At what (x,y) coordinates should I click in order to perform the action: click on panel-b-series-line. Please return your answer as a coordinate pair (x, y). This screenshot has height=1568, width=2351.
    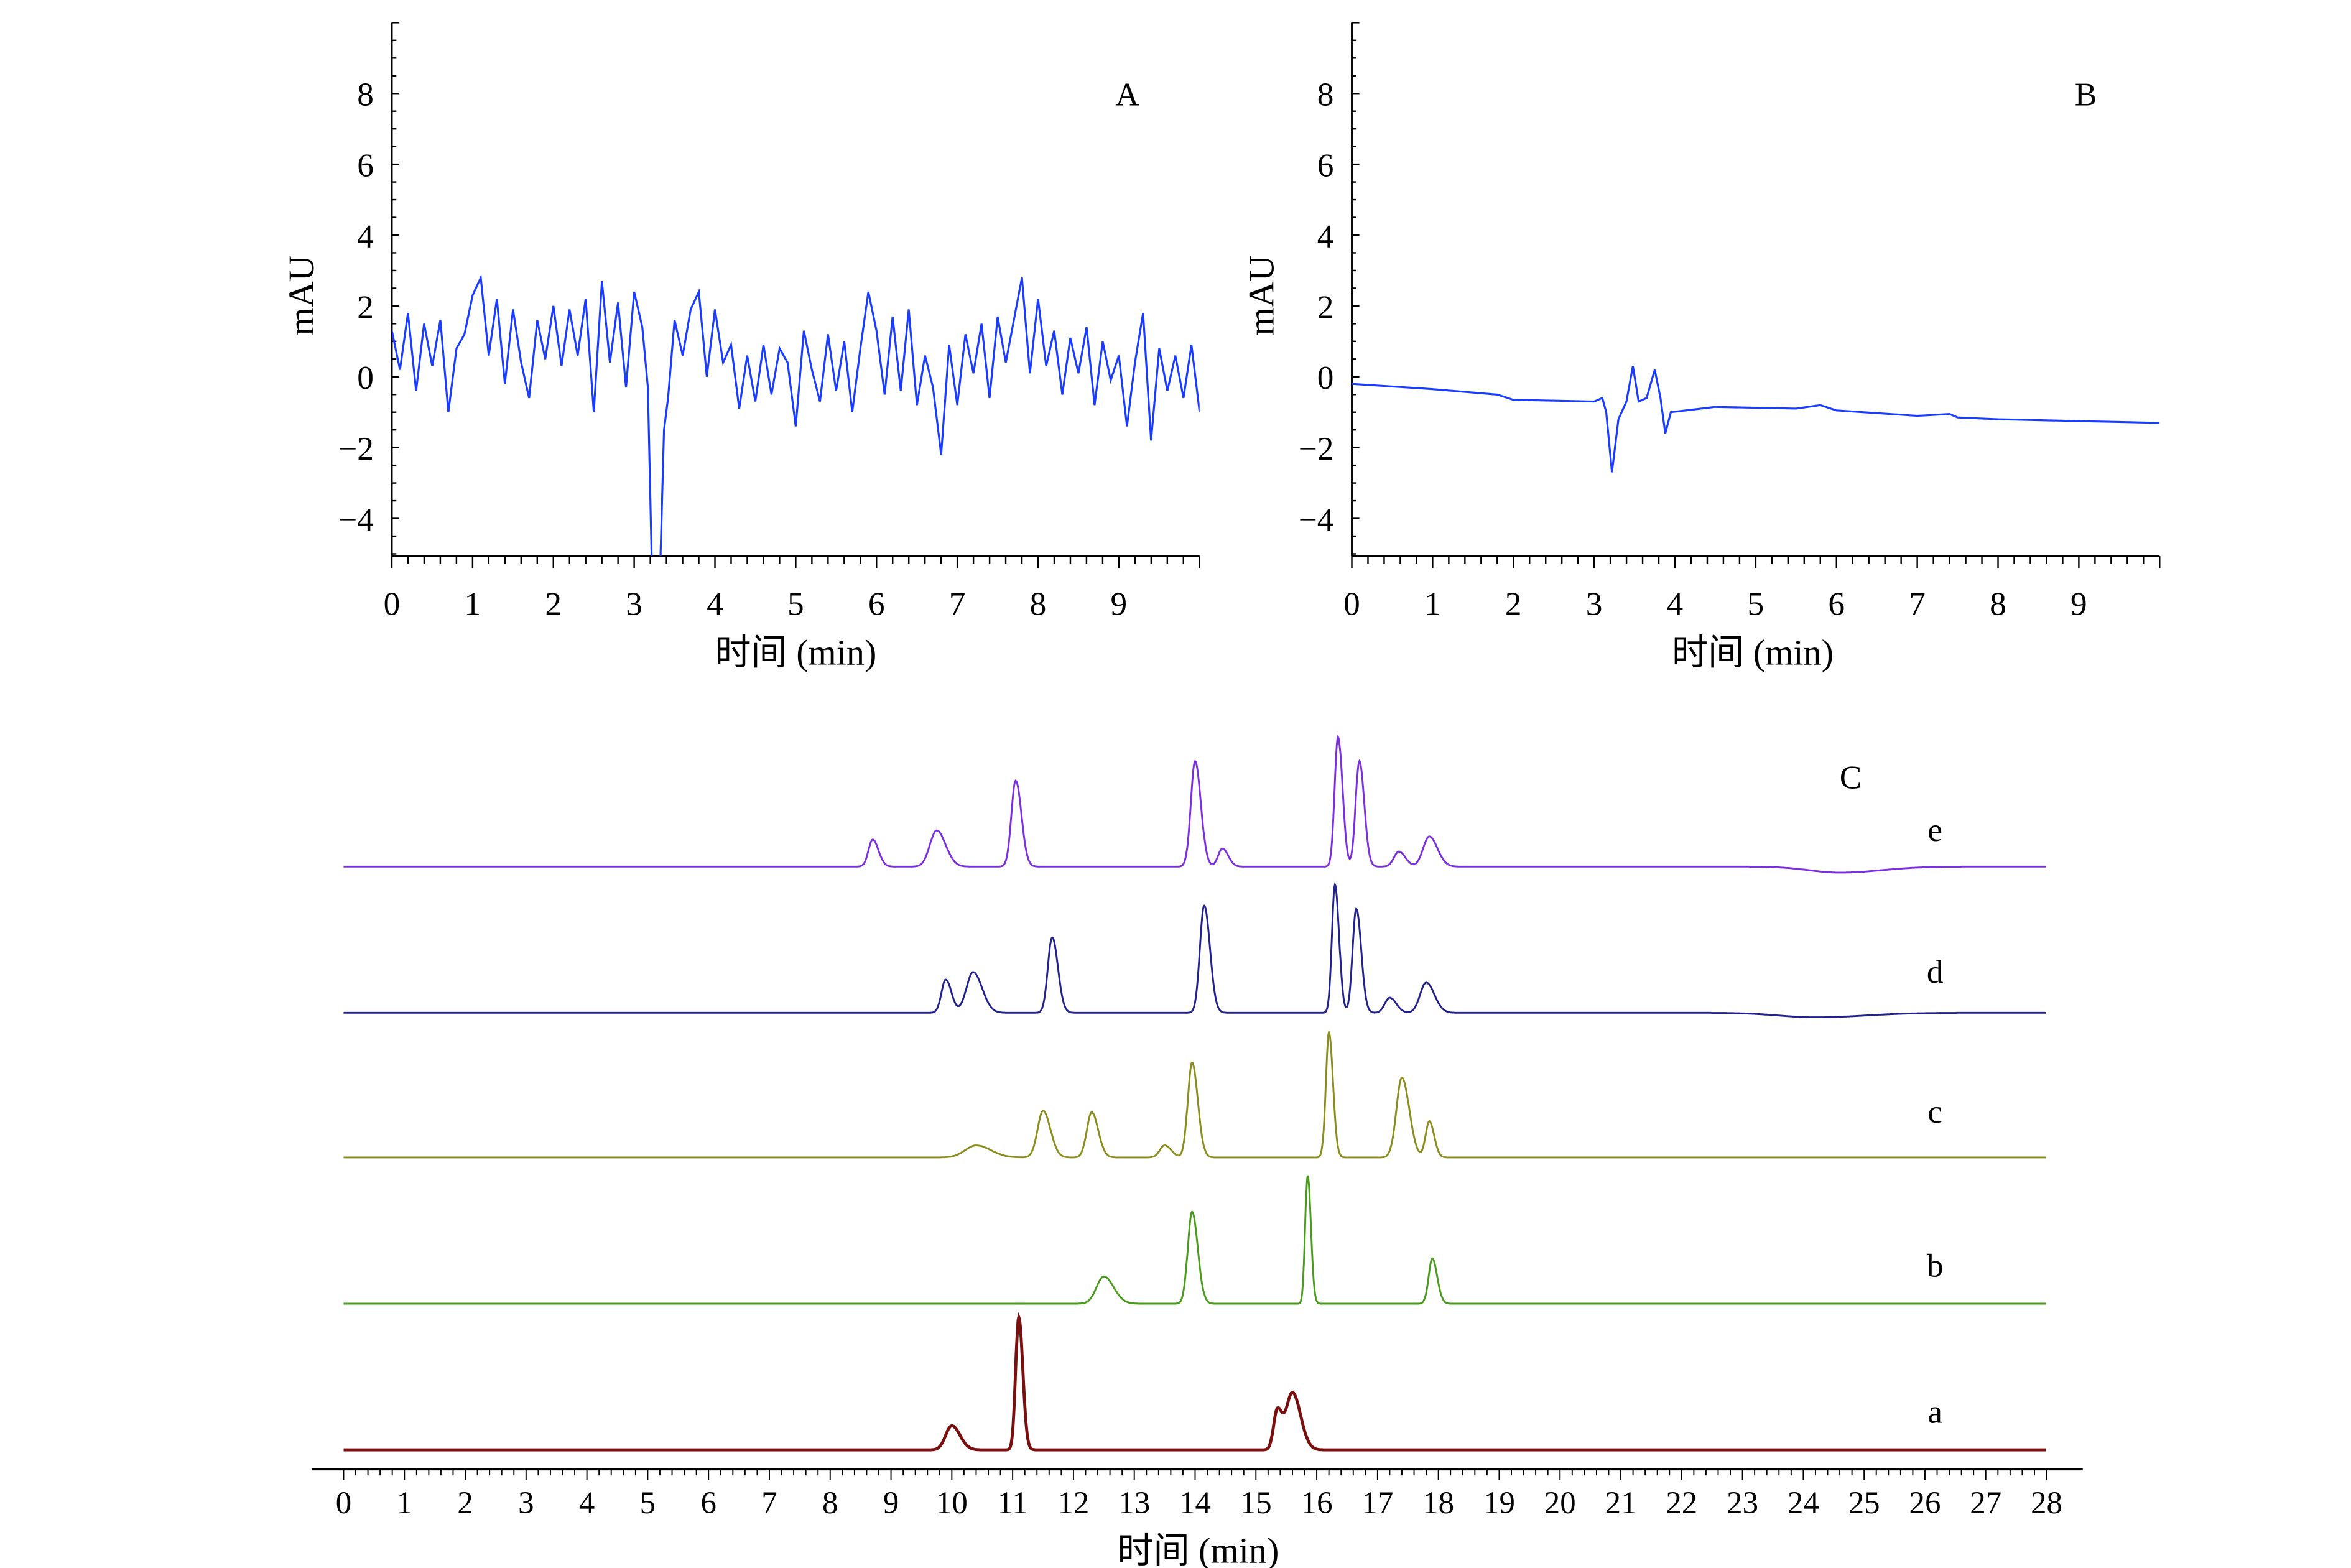
    Looking at the image, I should click on (1756, 419).